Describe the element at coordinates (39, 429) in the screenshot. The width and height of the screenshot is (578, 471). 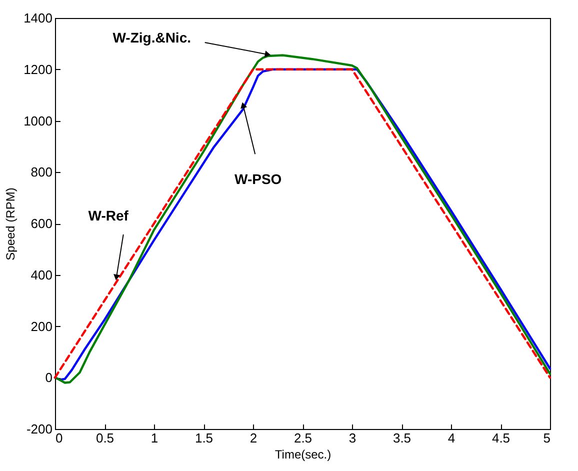
I see `y-tick-label: -200` at that location.